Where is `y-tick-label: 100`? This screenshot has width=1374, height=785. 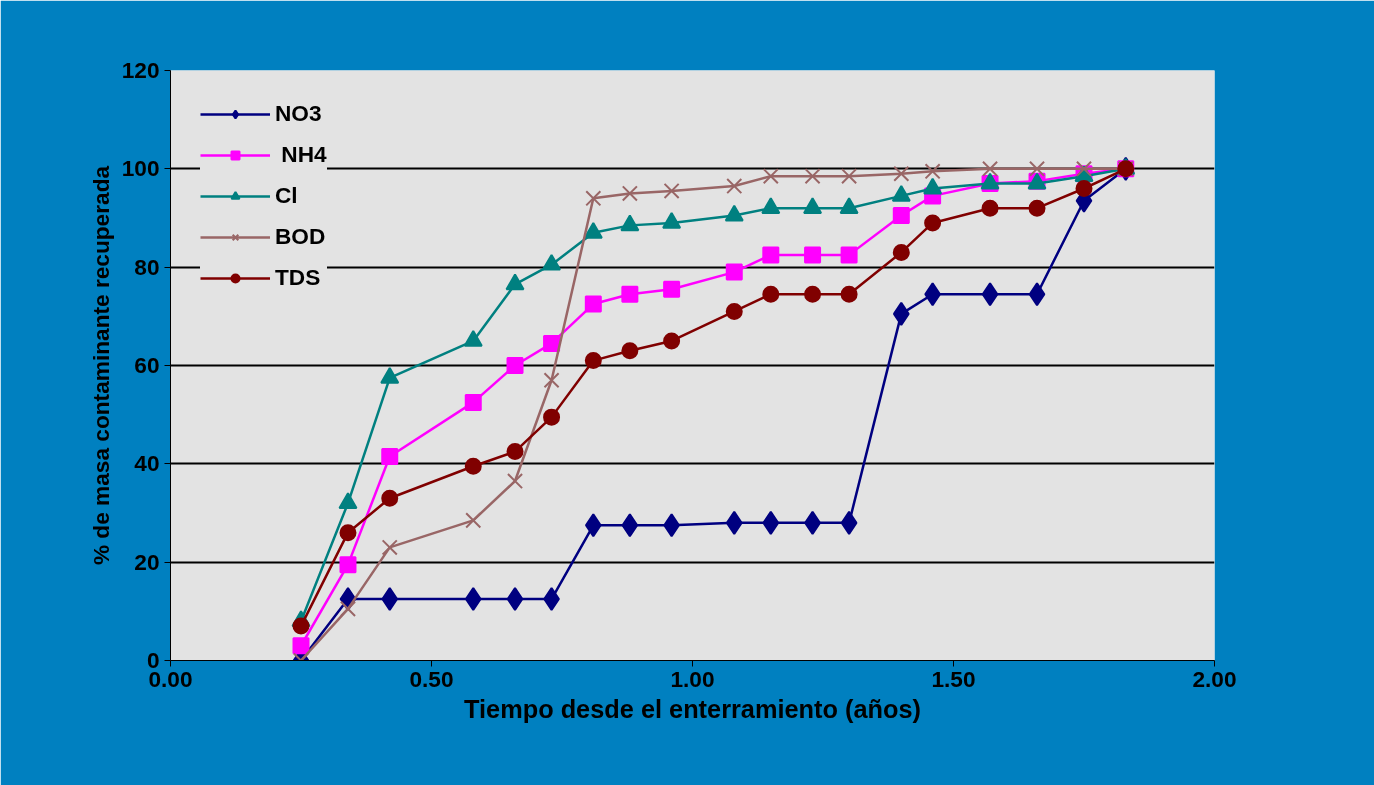 y-tick-label: 100 is located at coordinates (140, 168).